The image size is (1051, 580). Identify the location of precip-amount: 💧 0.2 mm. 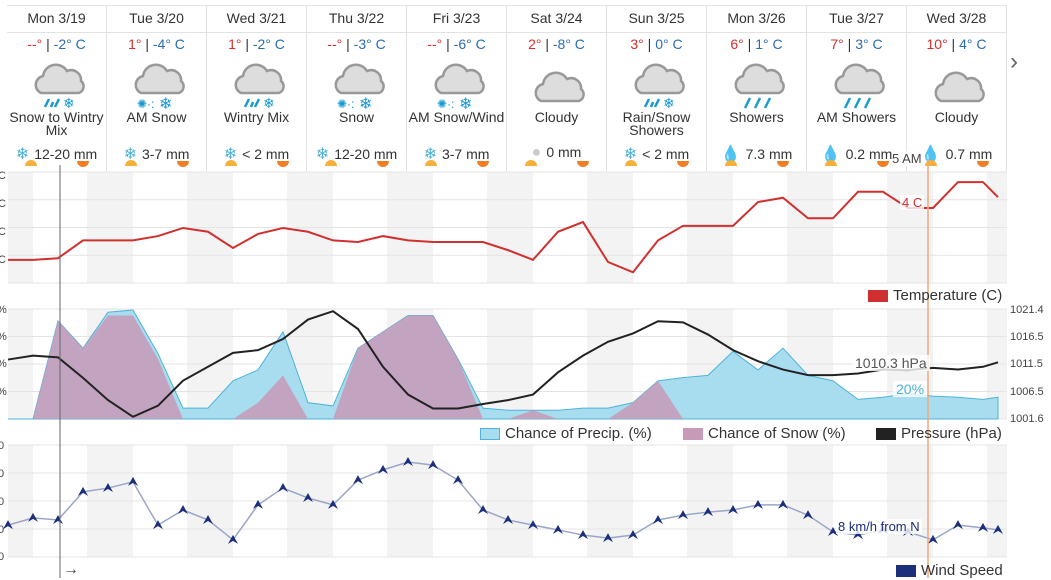
(856, 154).